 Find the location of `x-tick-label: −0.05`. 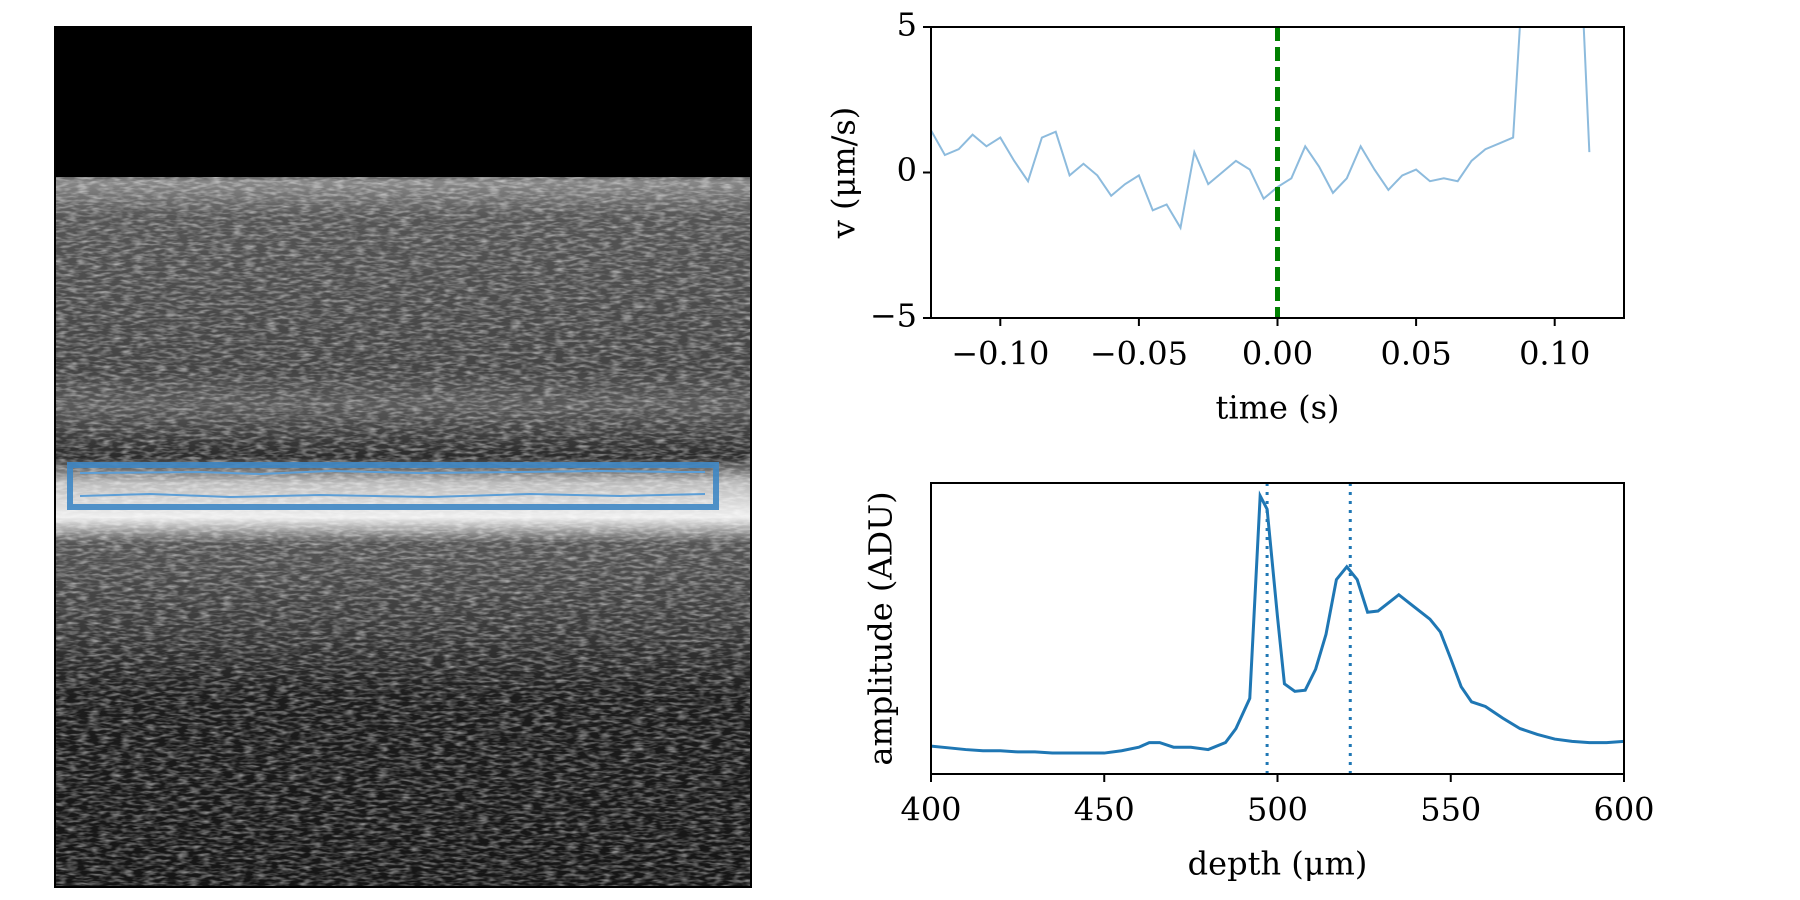

x-tick-label: −0.05 is located at coordinates (1139, 354).